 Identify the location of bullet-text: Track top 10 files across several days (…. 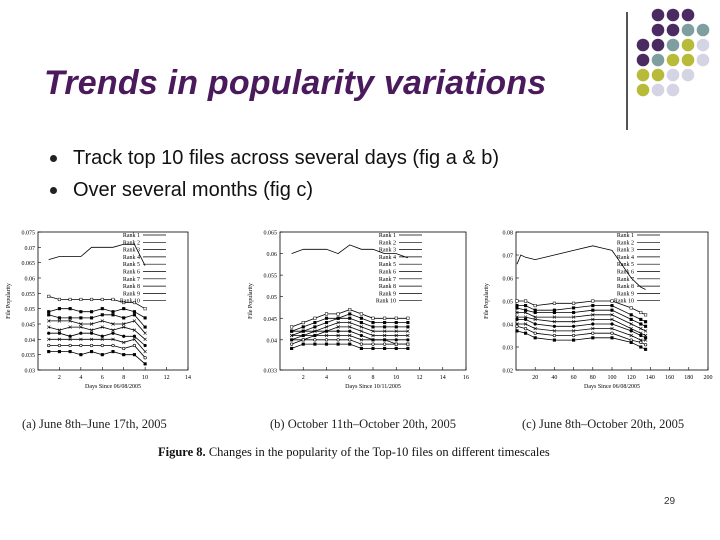
(286, 157).